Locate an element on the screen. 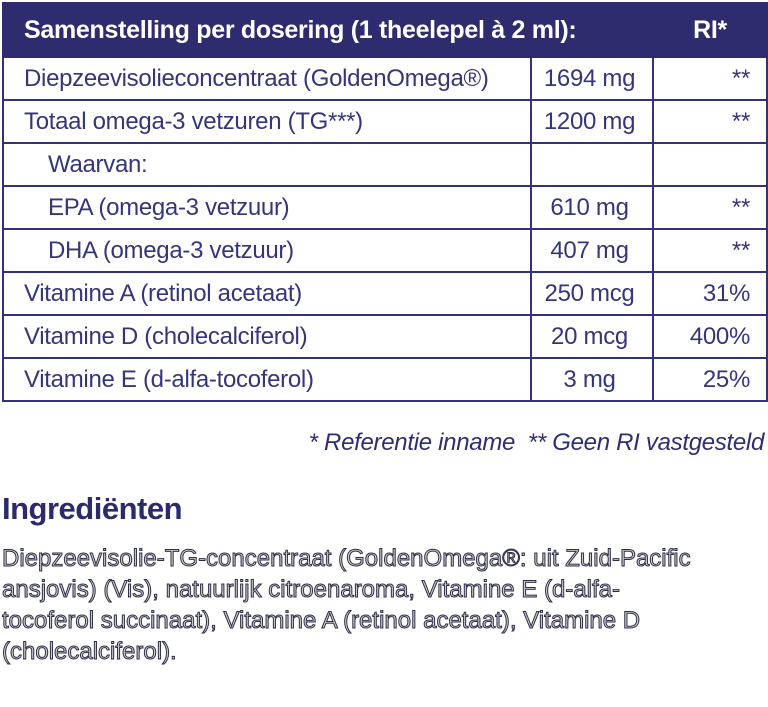 The height and width of the screenshot is (707, 768). table-row: Vitamine E (d-alfa-tocoferol) 3 mg 25% is located at coordinates (385, 379).